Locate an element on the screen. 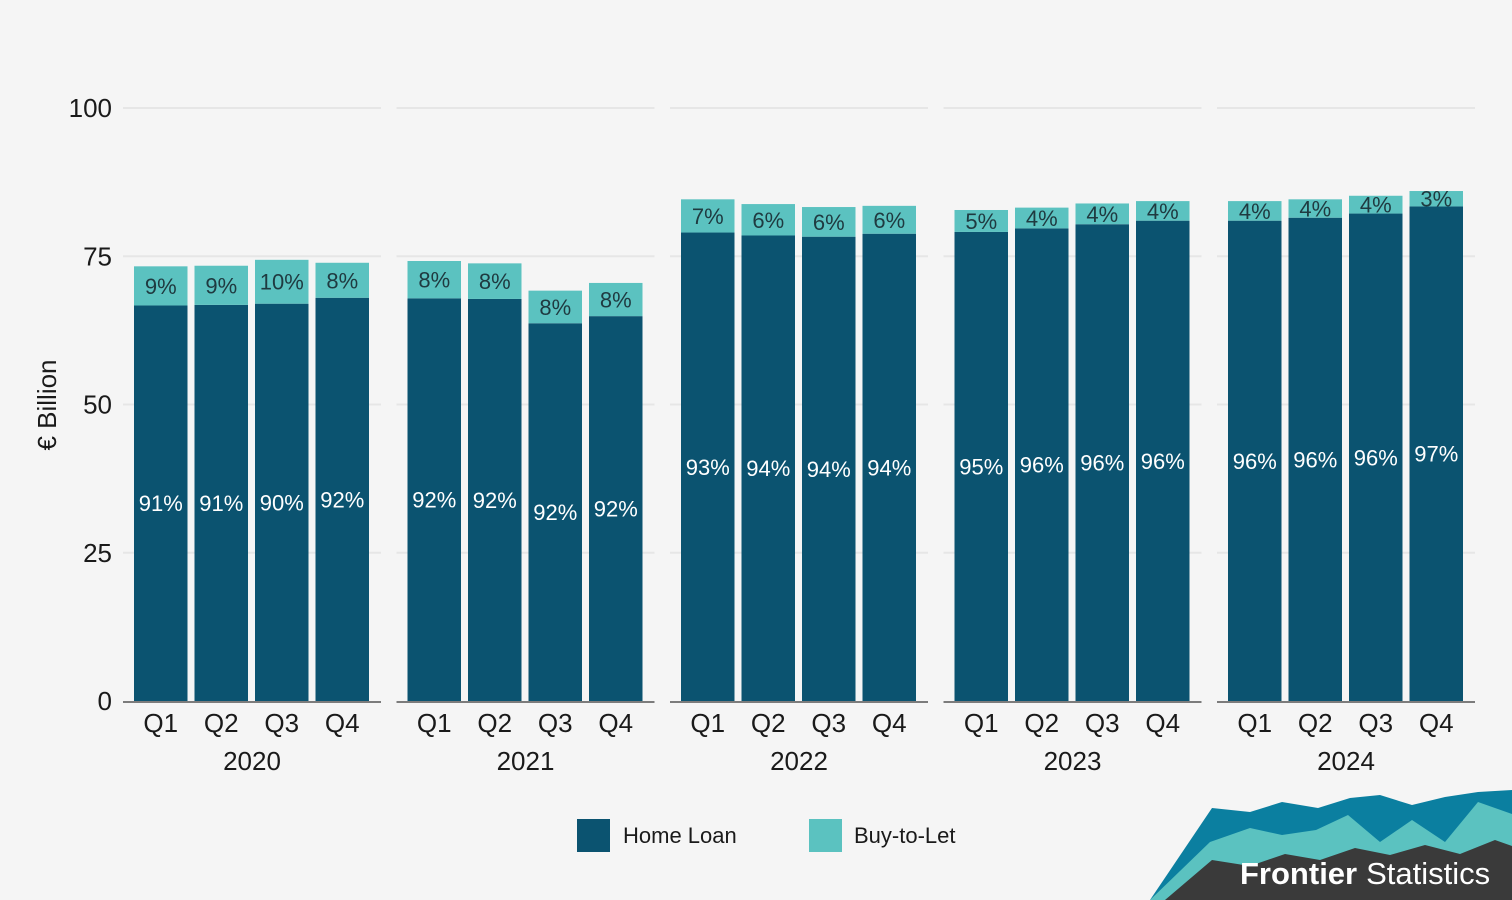 The width and height of the screenshot is (1512, 900). x-group-label-year: 2022 is located at coordinates (799, 761).